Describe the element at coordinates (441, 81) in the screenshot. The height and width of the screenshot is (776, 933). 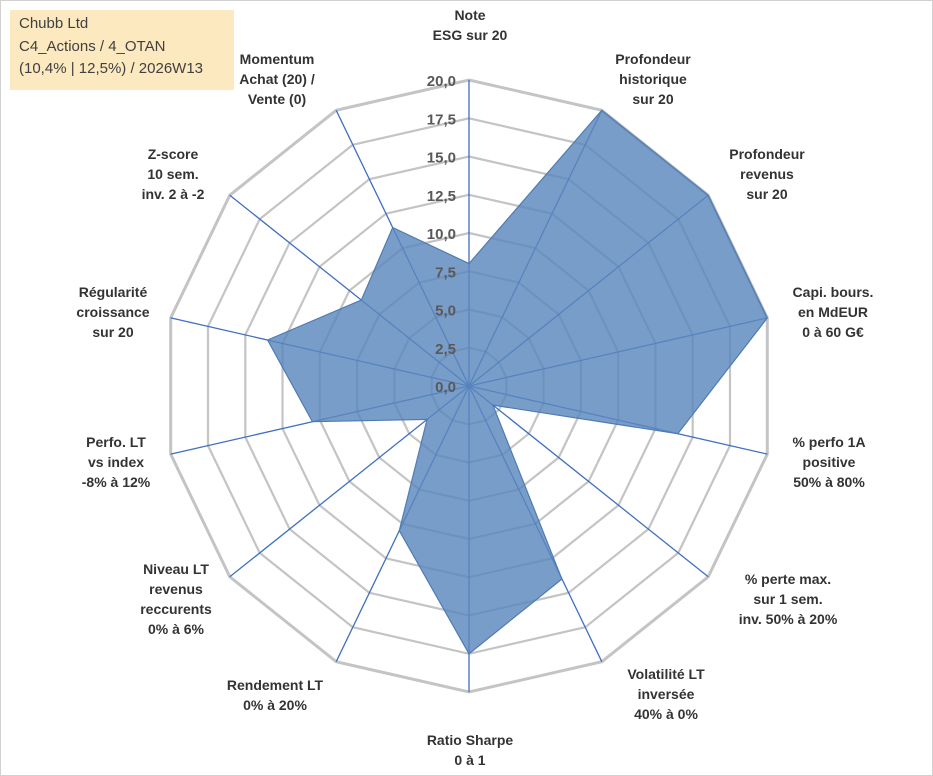
I see `tick-label: 20,0` at that location.